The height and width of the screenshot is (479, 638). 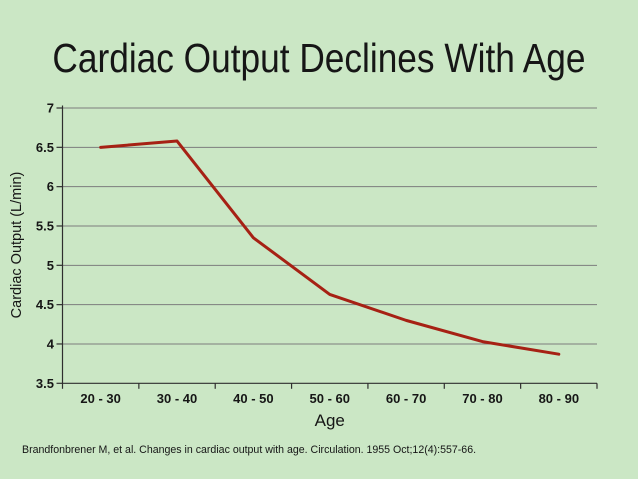 What do you see at coordinates (559, 398) in the screenshot?
I see `x-tick-label: 80 - 90` at bounding box center [559, 398].